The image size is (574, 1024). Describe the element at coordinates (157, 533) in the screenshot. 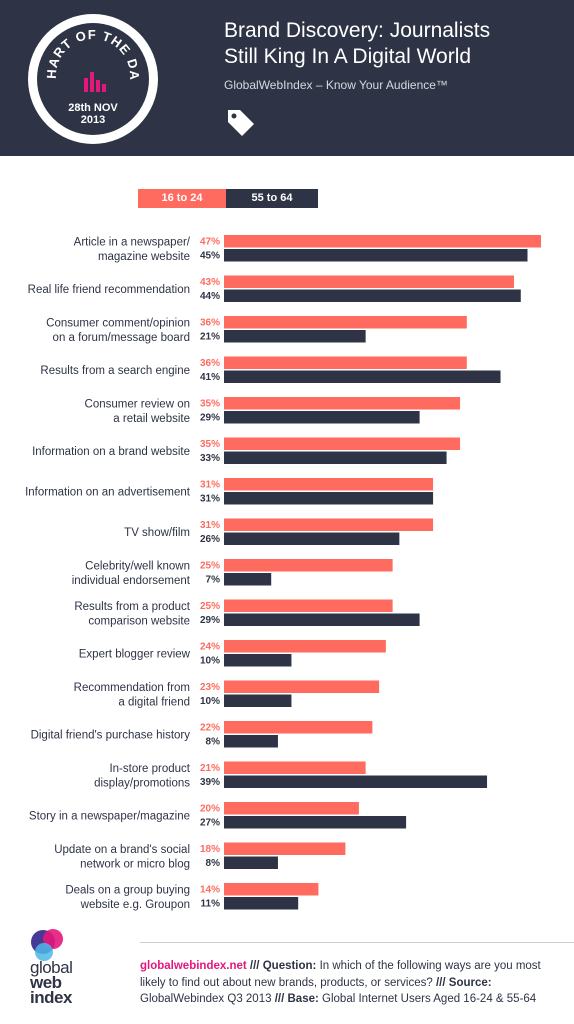

I see `category-label: TV show/film` at that location.